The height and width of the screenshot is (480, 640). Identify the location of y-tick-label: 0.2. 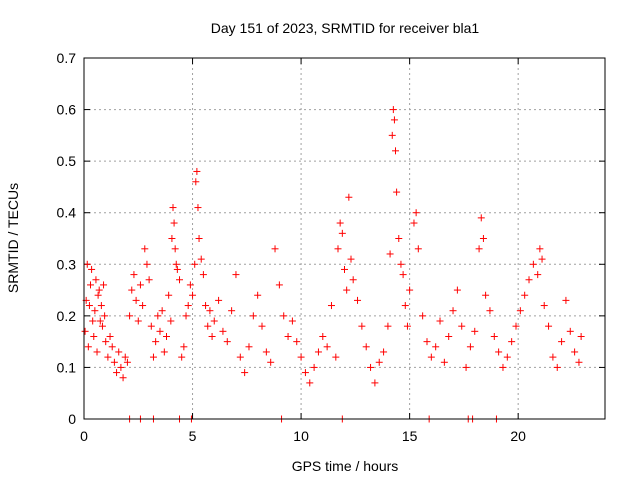
(67, 316).